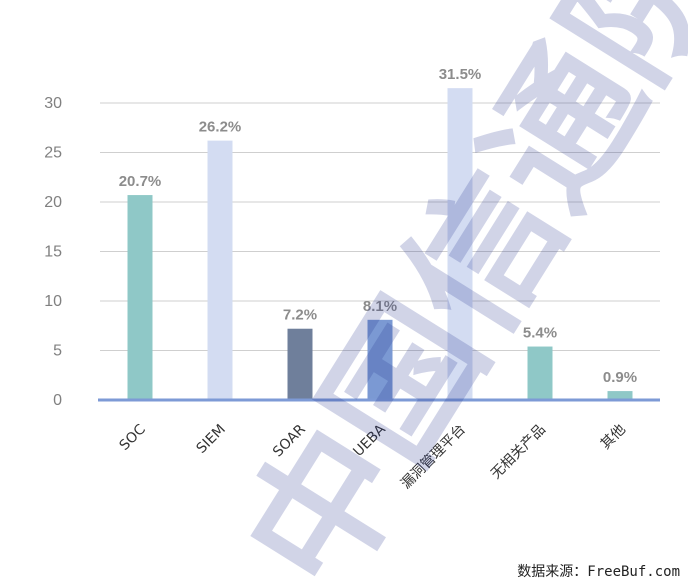 The height and width of the screenshot is (585, 688). What do you see at coordinates (140, 181) in the screenshot?
I see `data-label: 20.7%` at bounding box center [140, 181].